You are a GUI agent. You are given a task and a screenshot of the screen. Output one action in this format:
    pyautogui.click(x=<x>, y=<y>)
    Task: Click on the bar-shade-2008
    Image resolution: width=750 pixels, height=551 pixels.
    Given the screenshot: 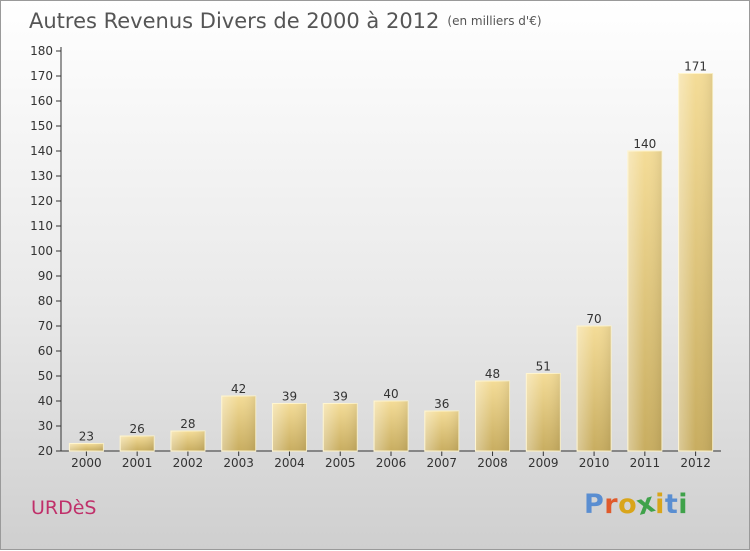 What is the action you would take?
    pyautogui.click(x=492, y=416)
    